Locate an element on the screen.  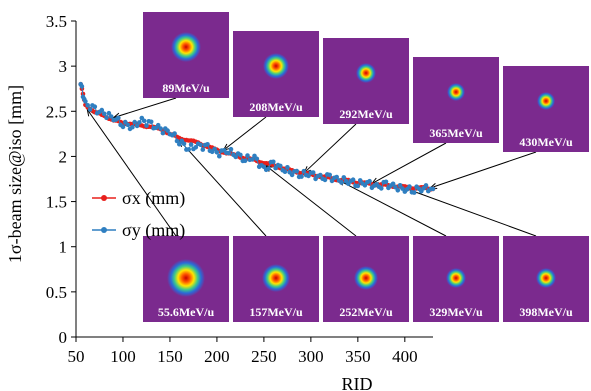
legend-marker is located at coordinates (104, 198).